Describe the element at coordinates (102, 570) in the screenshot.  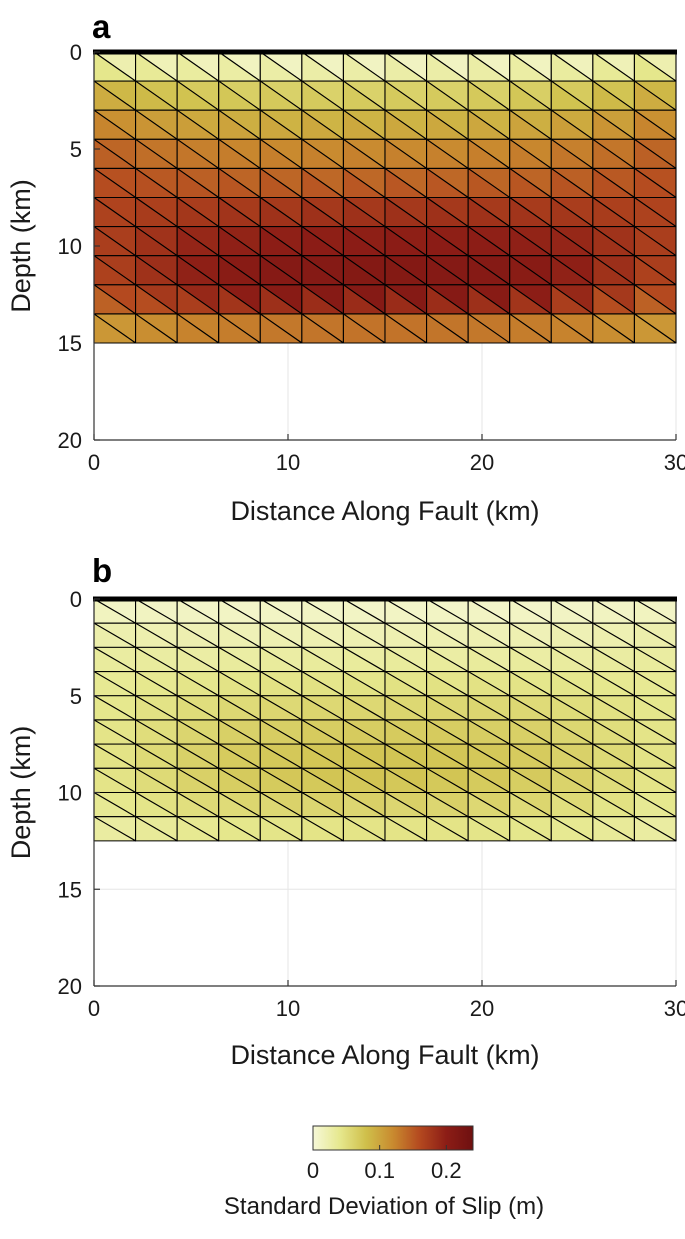
I see `panel-label: b` at that location.